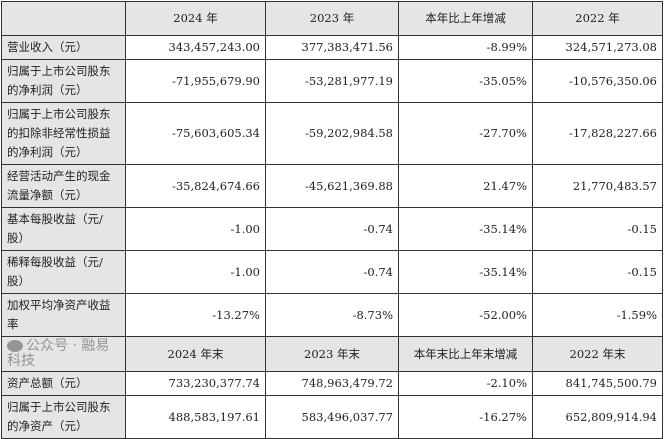 This screenshot has width=664, height=439. I want to click on cell-value: -45,621,369.88, so click(332, 186).